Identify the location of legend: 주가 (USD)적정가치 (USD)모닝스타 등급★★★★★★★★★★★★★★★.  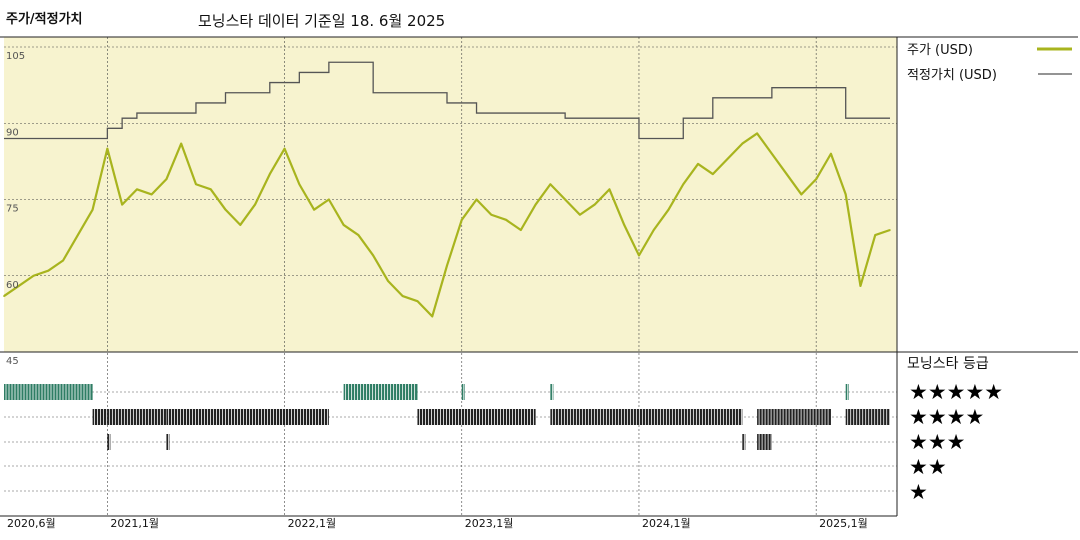
(989, 273).